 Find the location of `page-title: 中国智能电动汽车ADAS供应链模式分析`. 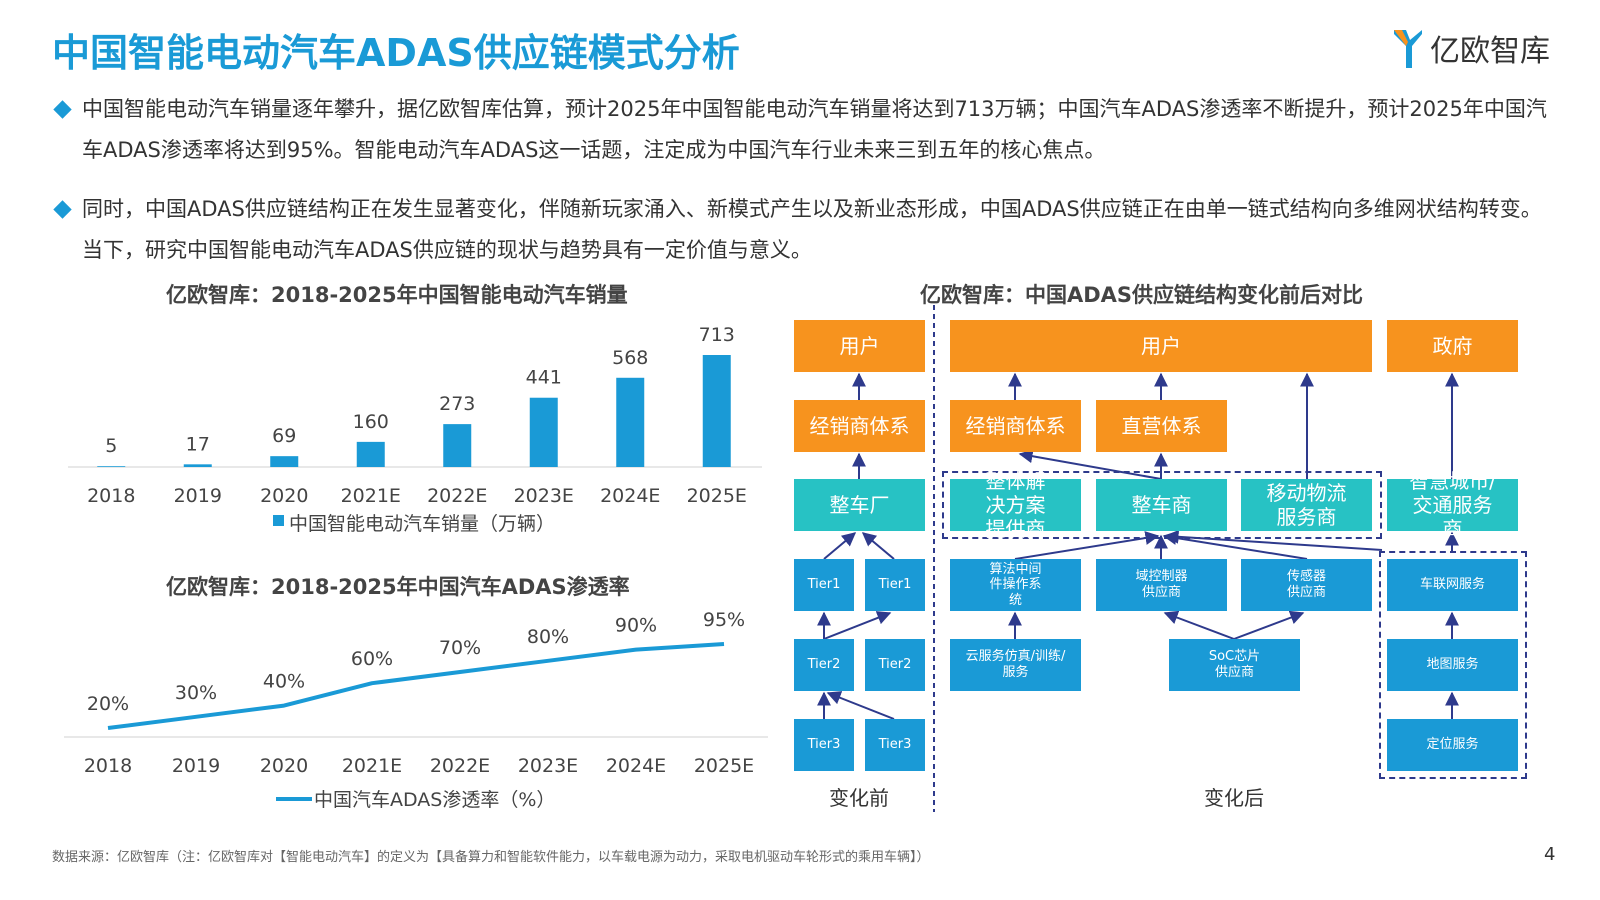

page-title: 中国智能电动汽车ADAS供应链模式分析 is located at coordinates (396, 53).